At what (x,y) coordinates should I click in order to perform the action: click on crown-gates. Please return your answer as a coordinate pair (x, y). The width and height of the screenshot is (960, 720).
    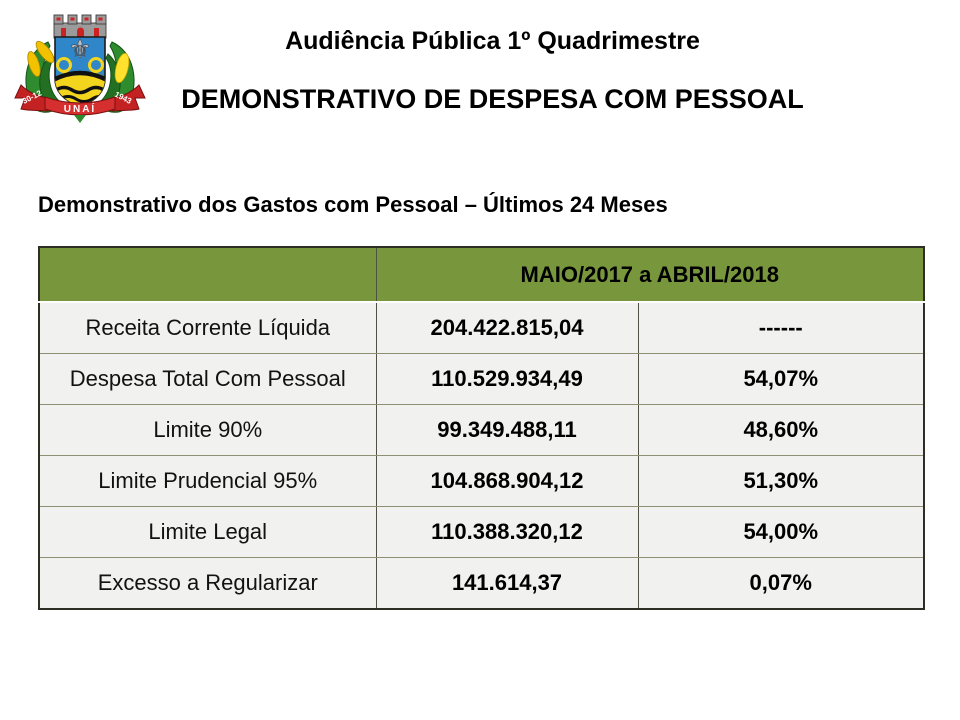
    Looking at the image, I should click on (79, 27).